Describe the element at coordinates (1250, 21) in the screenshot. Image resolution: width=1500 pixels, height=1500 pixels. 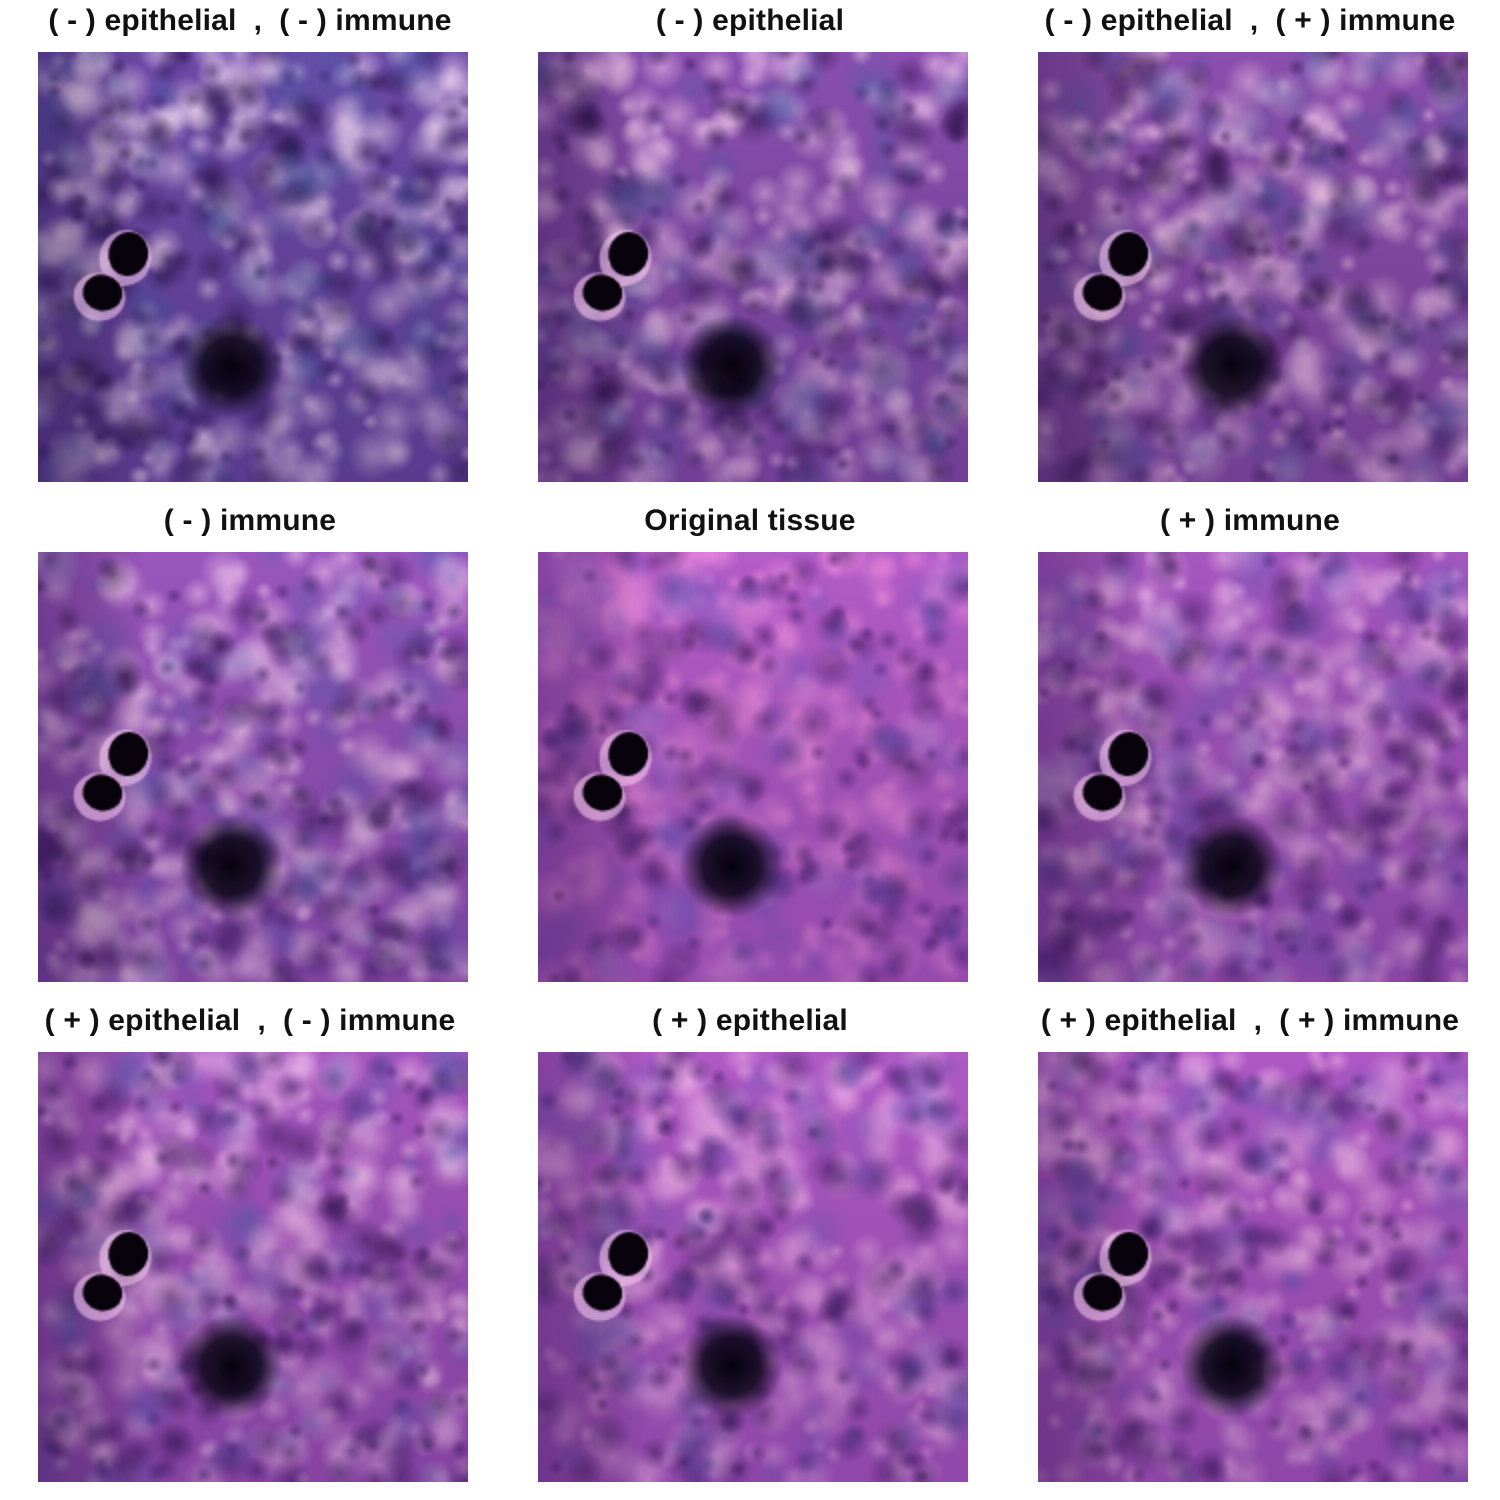
I see `panel-title: ( - ) epithelial , ( + ) immune` at that location.